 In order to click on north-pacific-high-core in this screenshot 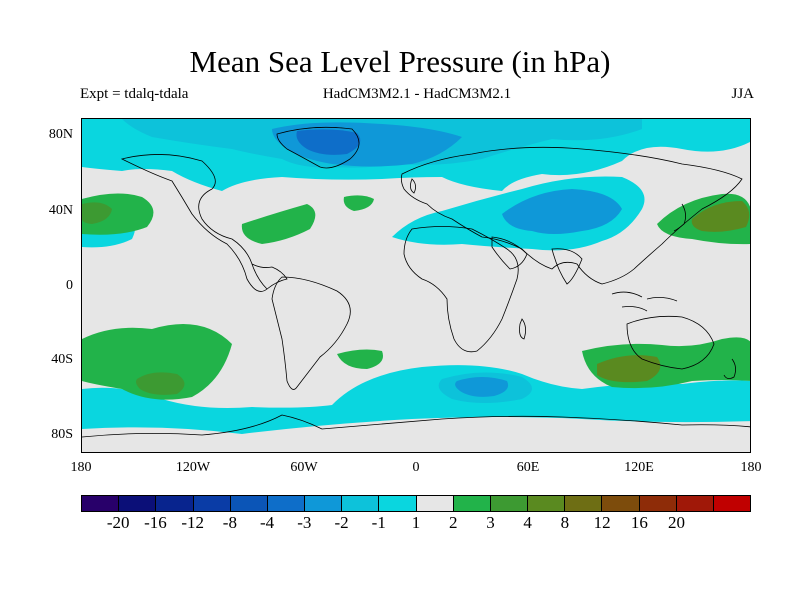, I will do `click(97, 213)`.